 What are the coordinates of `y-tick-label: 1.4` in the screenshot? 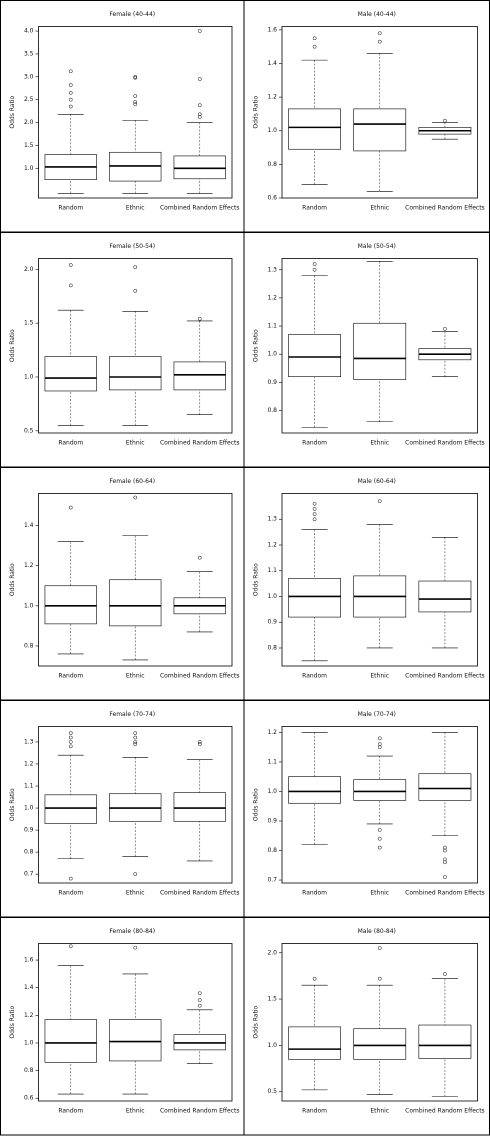 It's located at (29, 525).